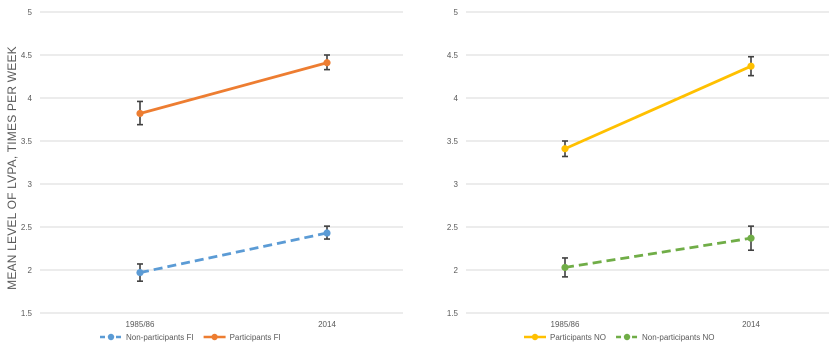 The height and width of the screenshot is (349, 837). Describe the element at coordinates (578, 337) in the screenshot. I see `legend-label: Participants NO` at that location.